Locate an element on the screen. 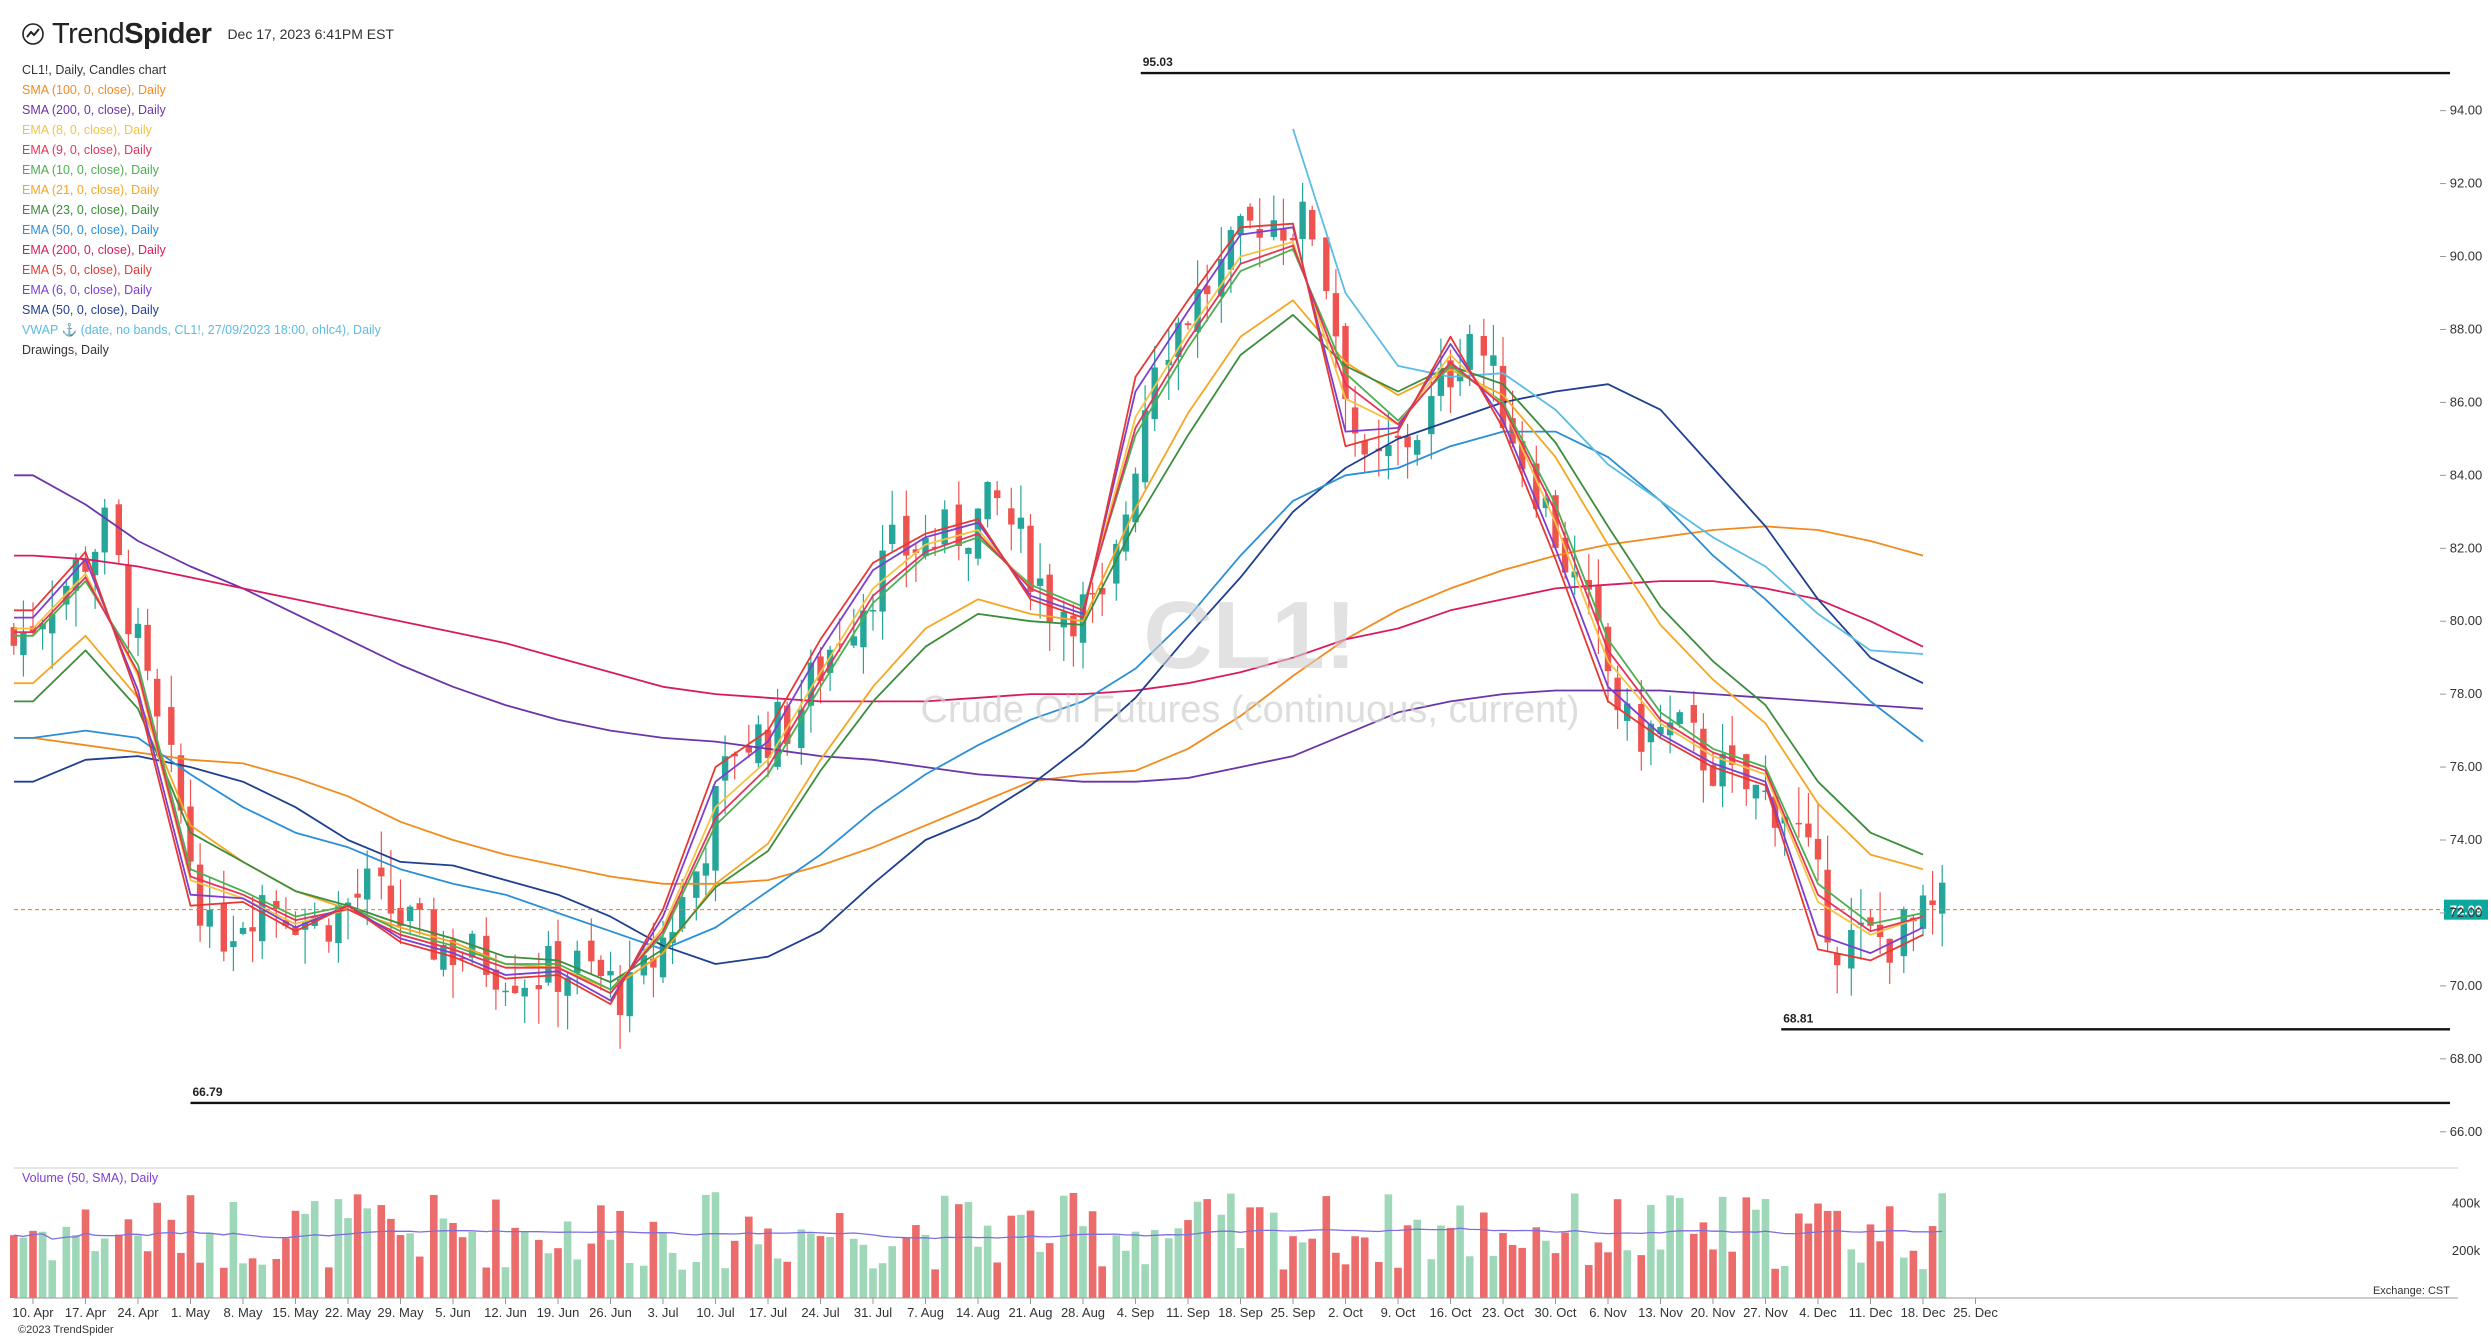  last-price-label: 72.09 is located at coordinates (2466, 910).